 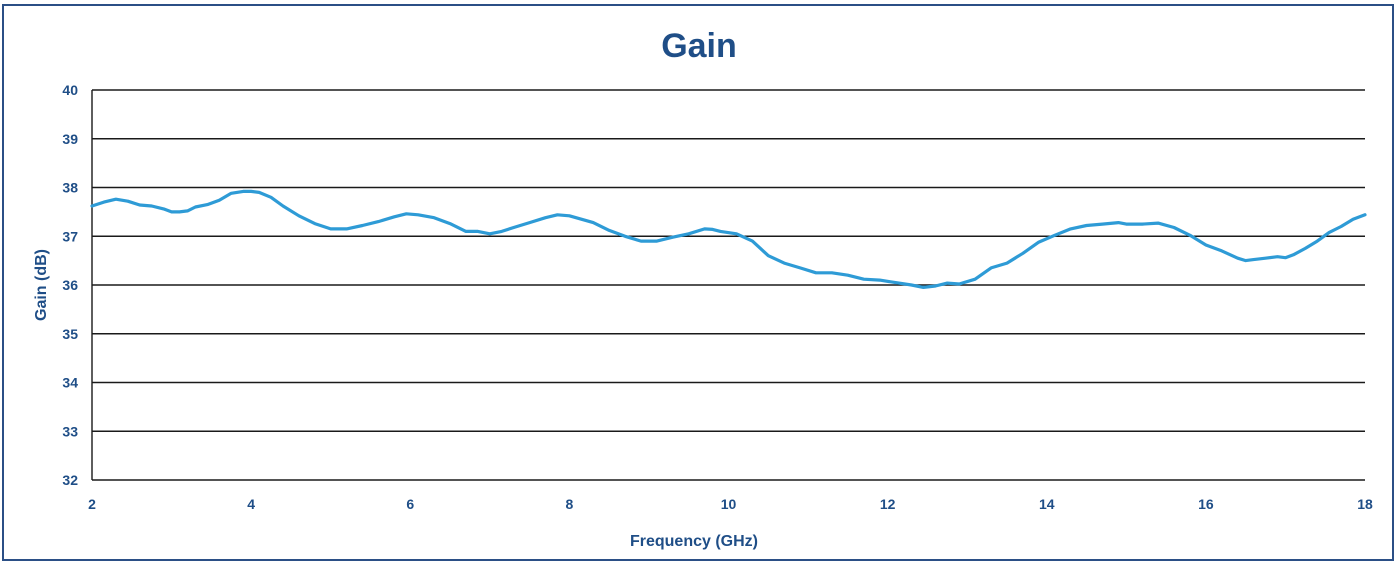 What do you see at coordinates (1047, 504) in the screenshot?
I see `x-tick-label: 14` at bounding box center [1047, 504].